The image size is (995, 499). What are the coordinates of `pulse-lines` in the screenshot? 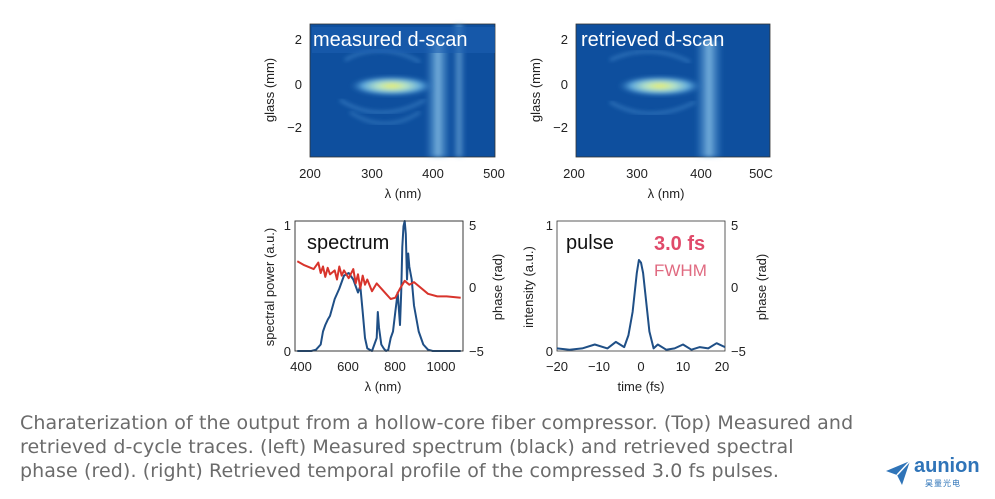 It's located at (641, 305).